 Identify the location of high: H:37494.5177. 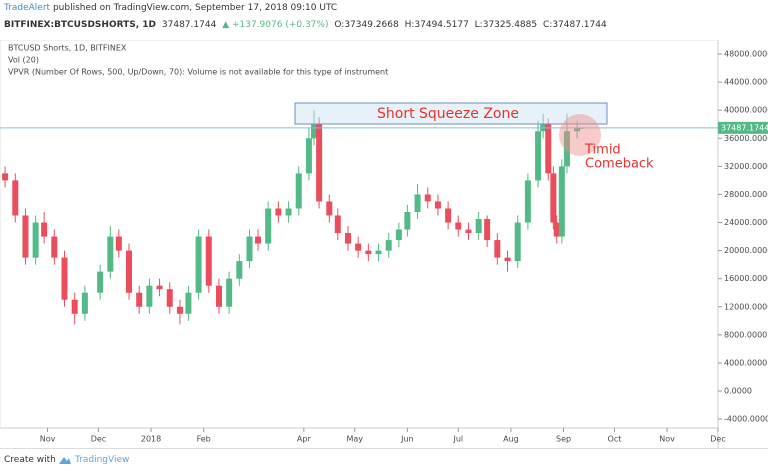
(436, 25).